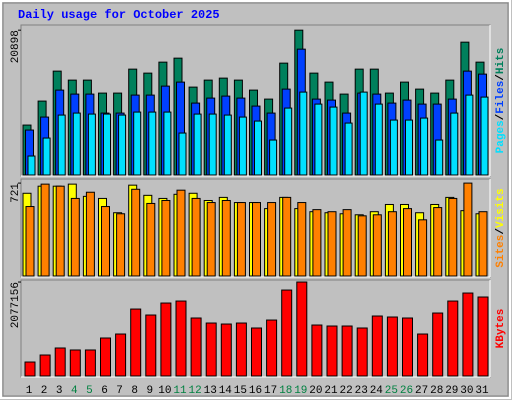 The width and height of the screenshot is (512, 400). Describe the element at coordinates (501, 61) in the screenshot. I see `legend-entry: Hits` at that location.